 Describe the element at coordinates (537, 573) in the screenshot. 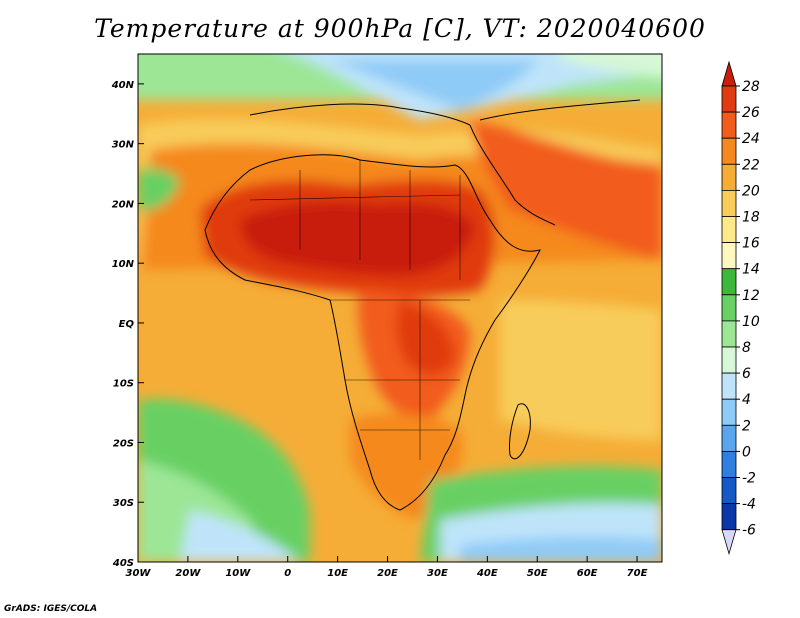

I see `lon-tick-label: 50E` at that location.